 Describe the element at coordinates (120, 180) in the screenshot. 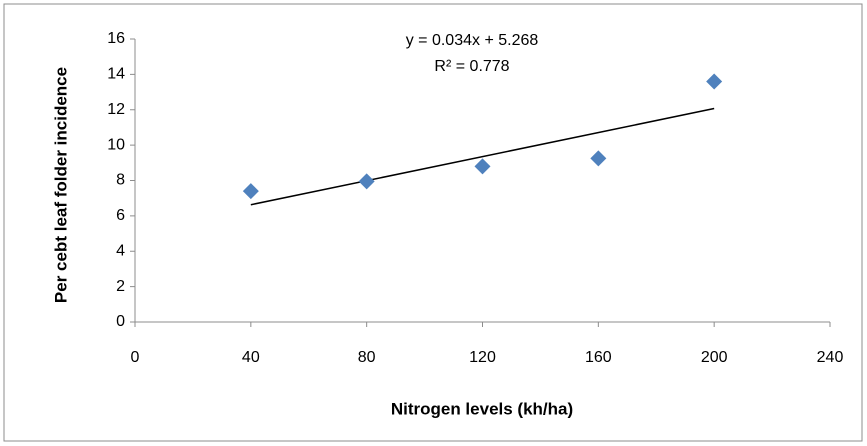

I see `y-tick-label: 8` at that location.